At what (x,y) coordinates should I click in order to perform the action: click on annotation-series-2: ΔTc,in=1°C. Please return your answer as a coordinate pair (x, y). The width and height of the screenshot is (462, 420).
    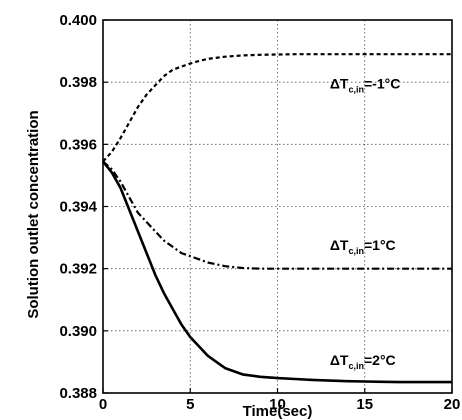
    Looking at the image, I should click on (363, 246).